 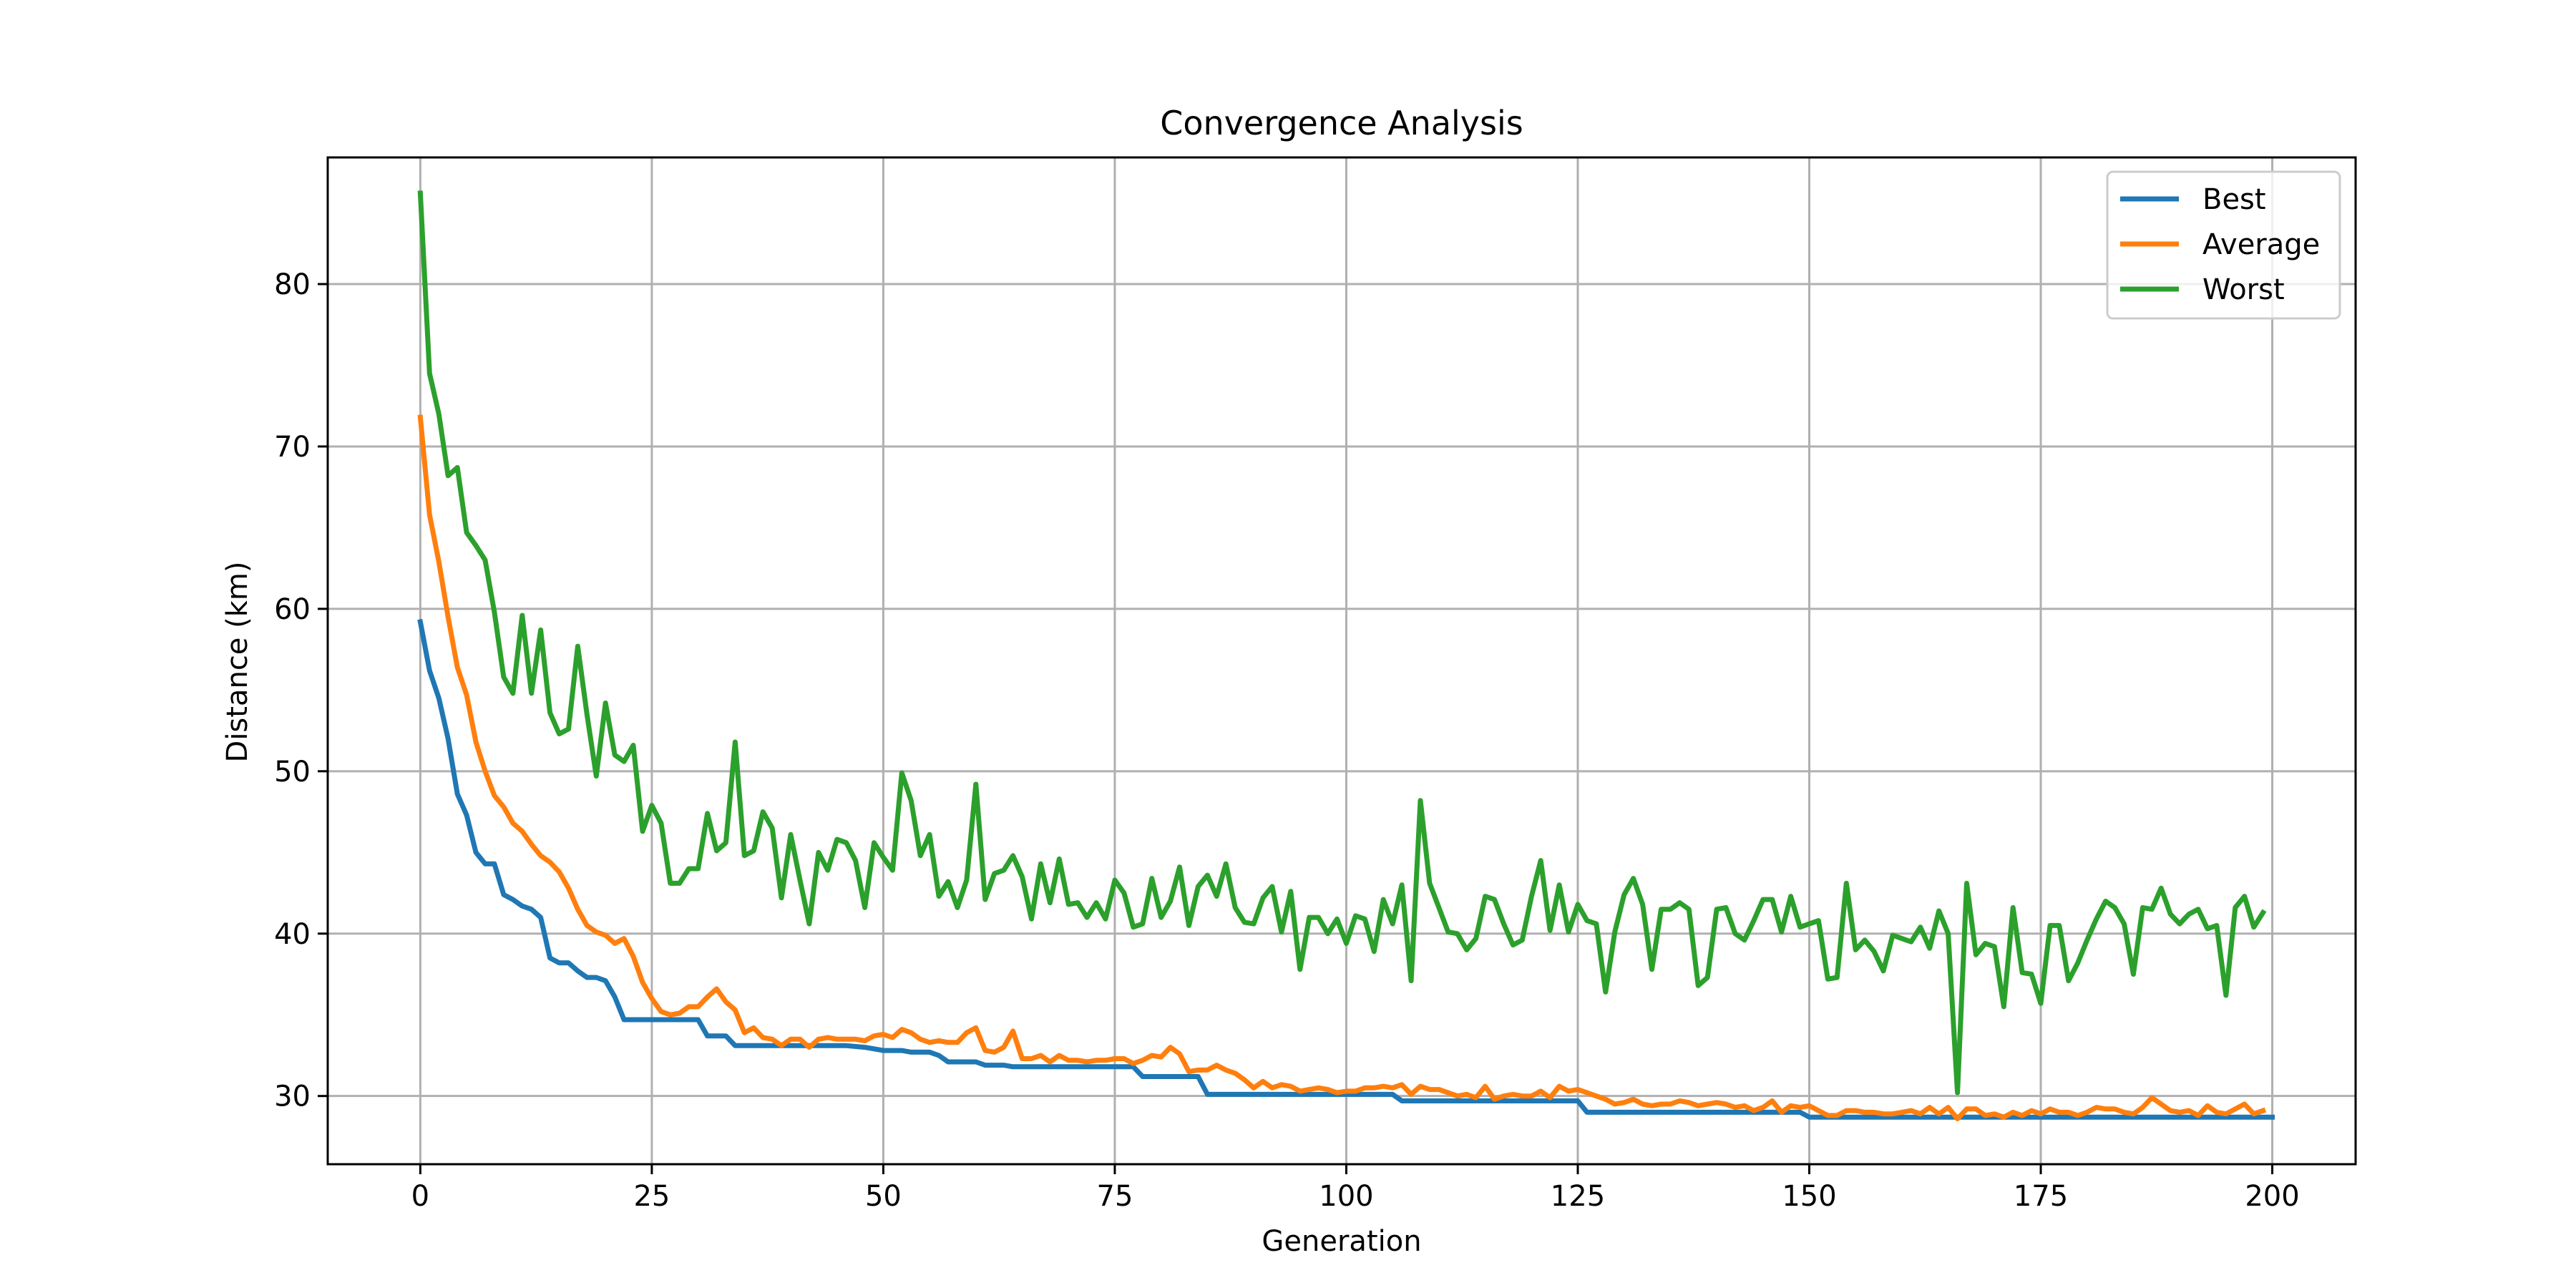 I want to click on y-axis-label: Distance (km), so click(x=237, y=662).